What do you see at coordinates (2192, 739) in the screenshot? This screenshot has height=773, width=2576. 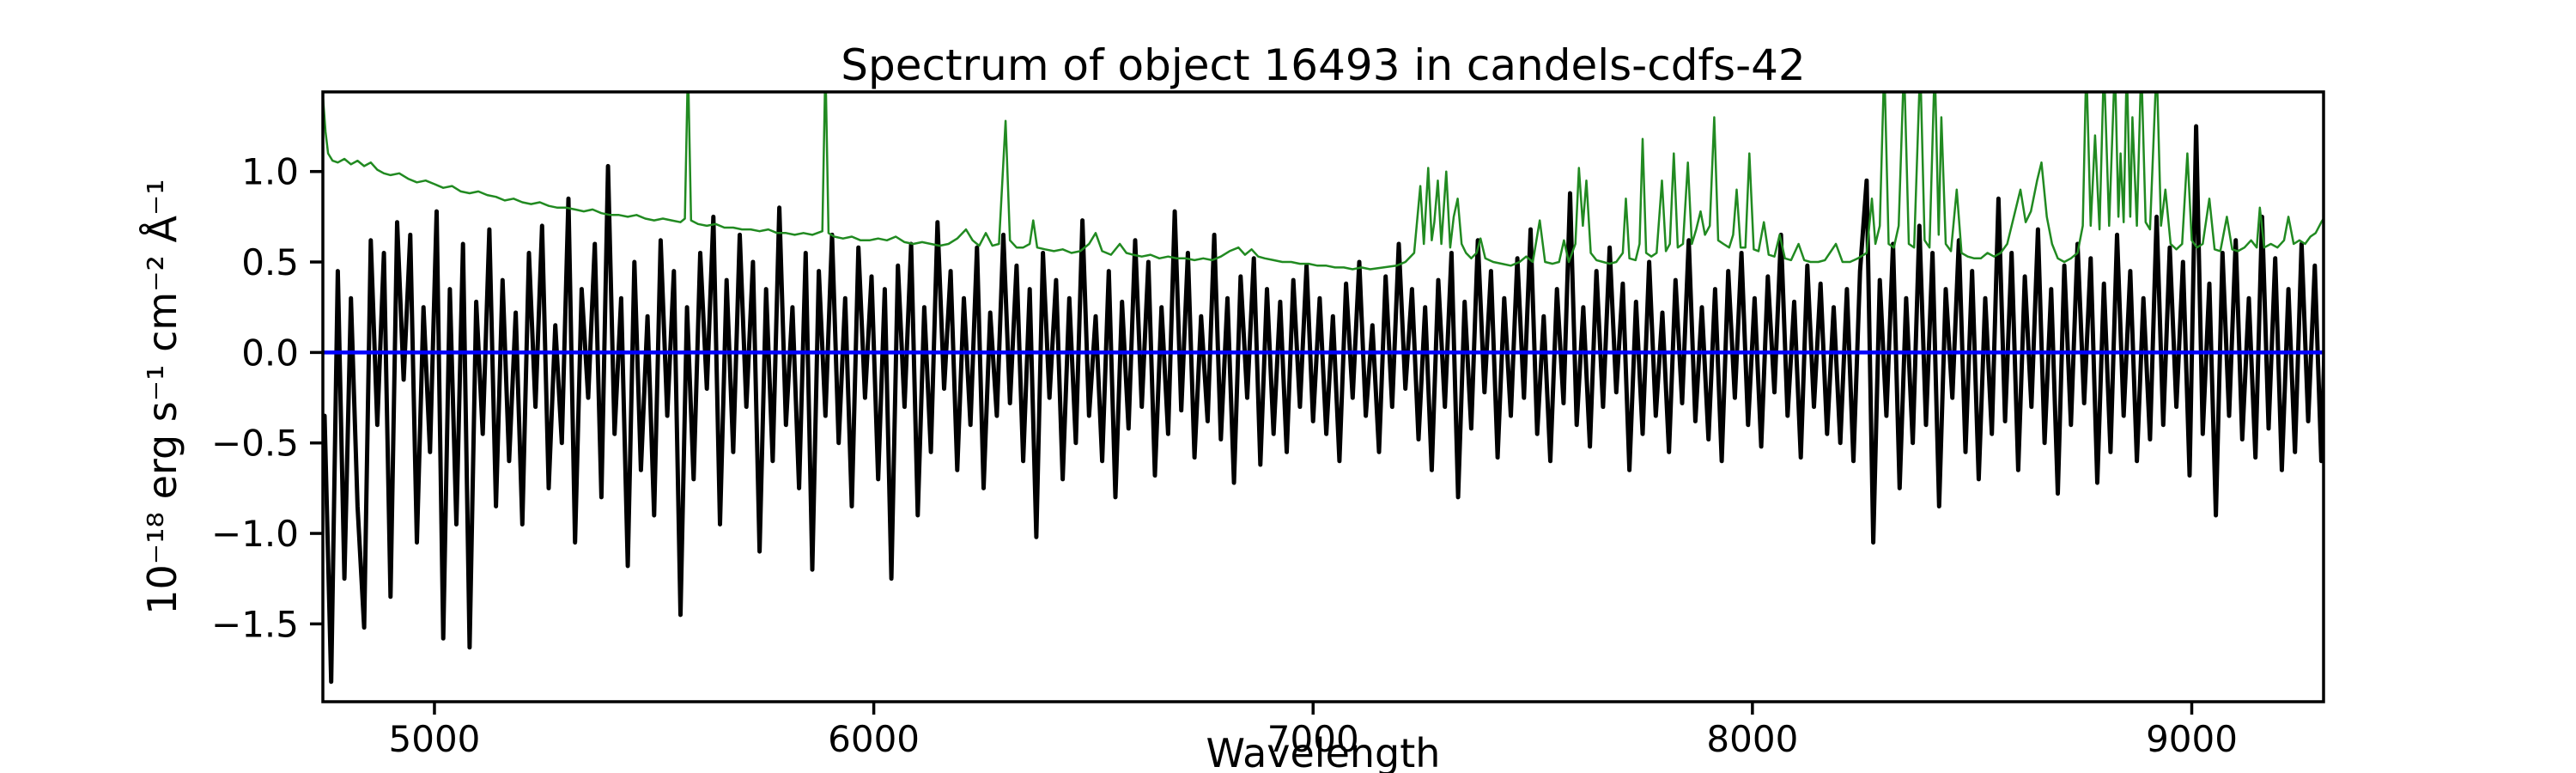 I see `x-tick-label: 9000` at bounding box center [2192, 739].